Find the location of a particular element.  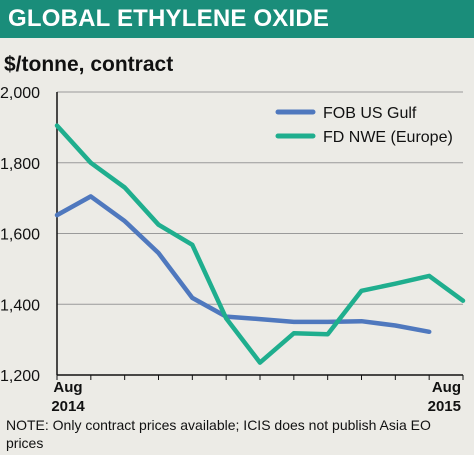

y-axis-label: $/tonne, contract is located at coordinates (89, 64).